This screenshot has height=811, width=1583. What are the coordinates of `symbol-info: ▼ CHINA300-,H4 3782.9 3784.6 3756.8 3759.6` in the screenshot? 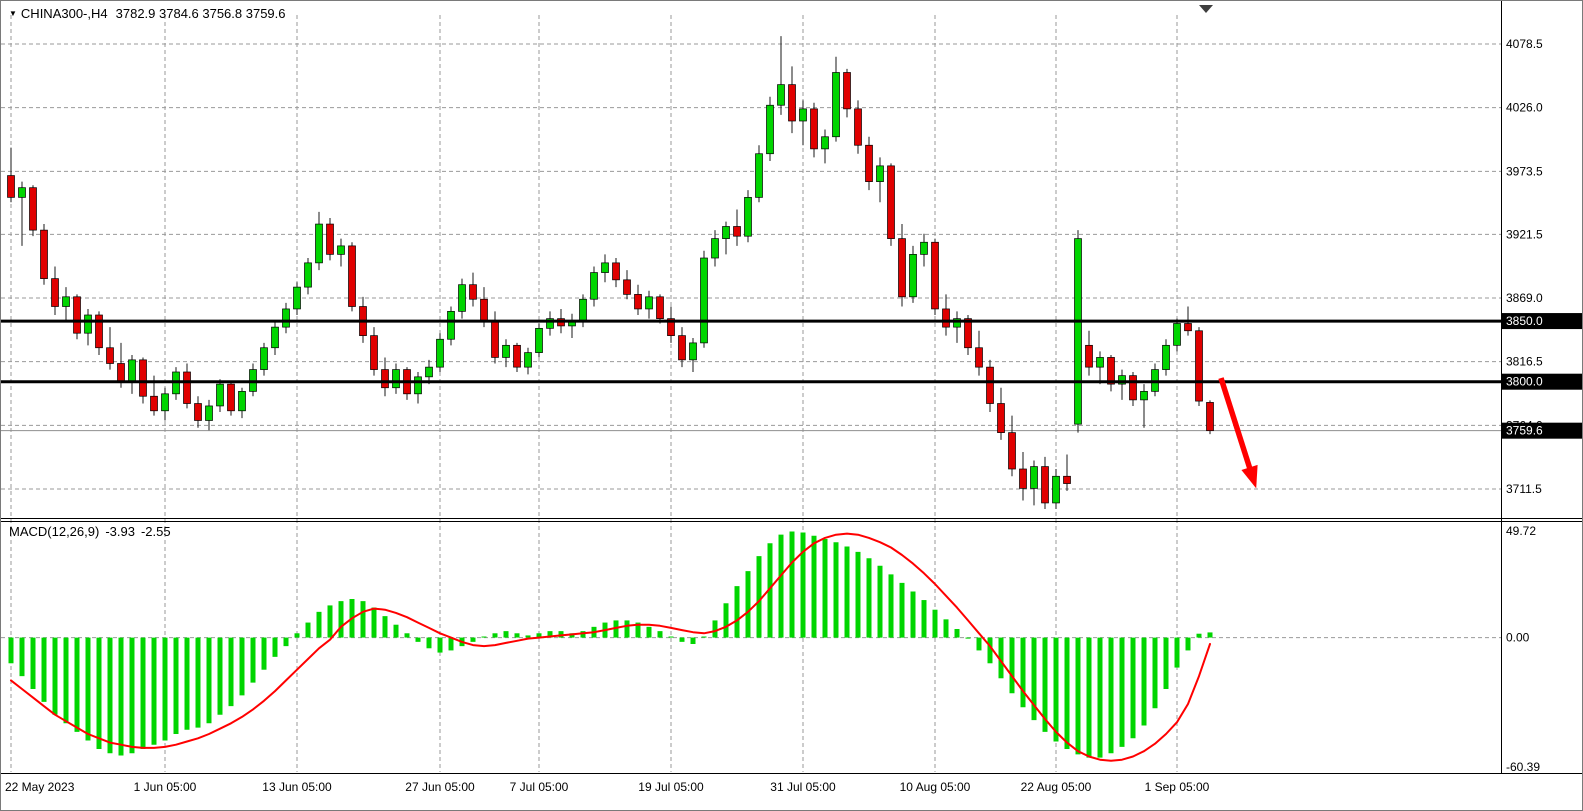 It's located at (147, 13).